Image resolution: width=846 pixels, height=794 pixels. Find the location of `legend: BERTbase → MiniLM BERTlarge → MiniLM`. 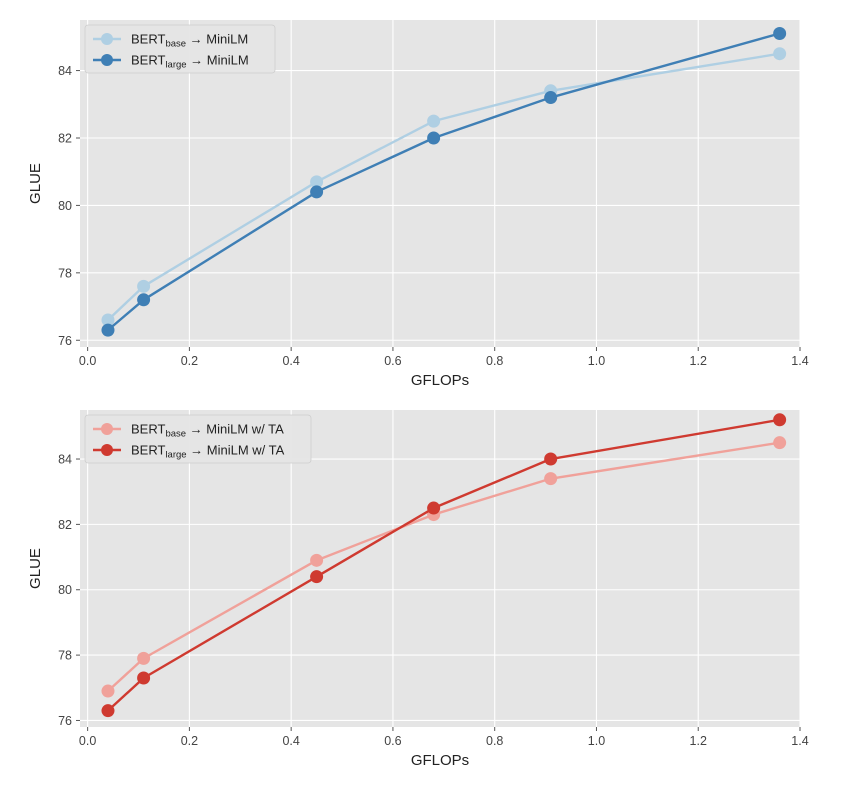

legend: BERTbase → MiniLM BERTlarge → MiniLM is located at coordinates (180, 49).